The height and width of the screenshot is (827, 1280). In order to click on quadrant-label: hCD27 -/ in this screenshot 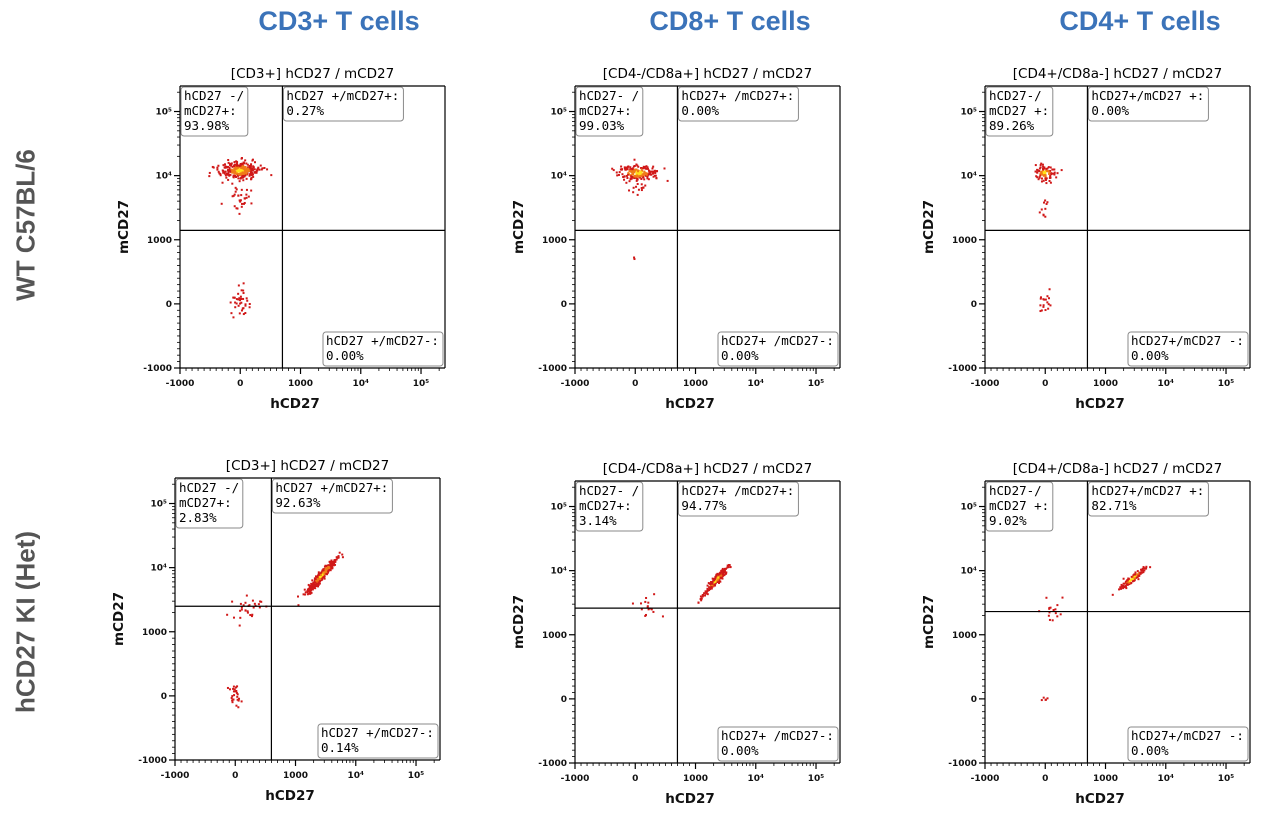, I will do `click(214, 95)`.